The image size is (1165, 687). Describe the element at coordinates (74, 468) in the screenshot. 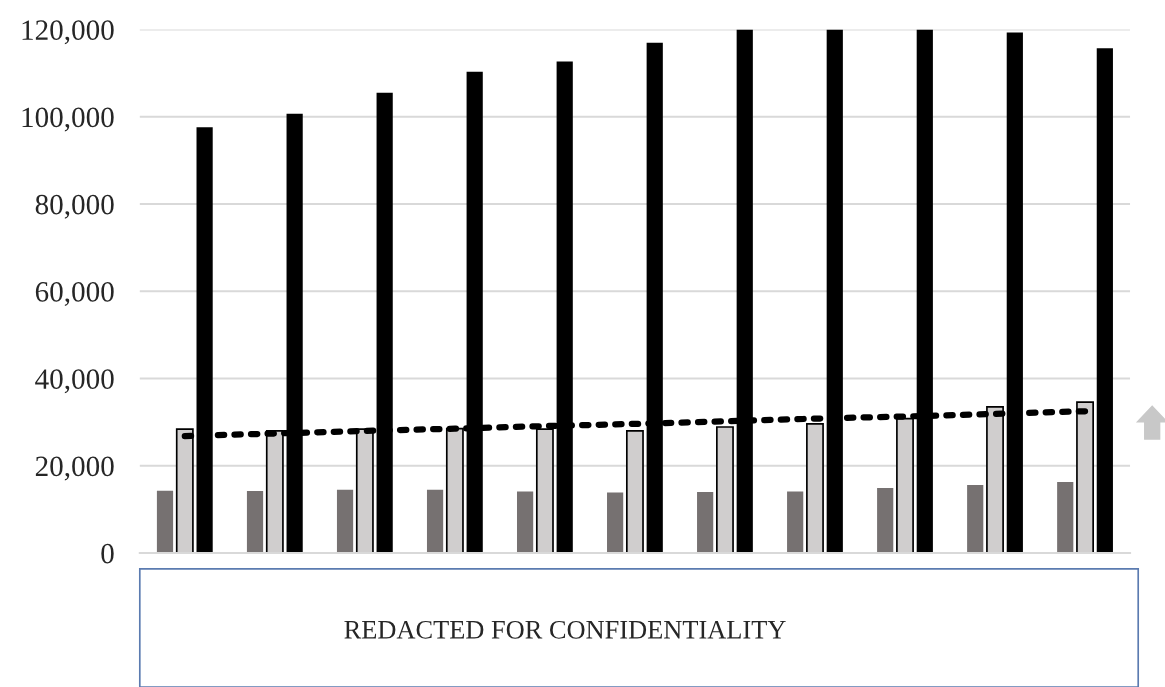

I see `y-tick-label: 20,000` at that location.